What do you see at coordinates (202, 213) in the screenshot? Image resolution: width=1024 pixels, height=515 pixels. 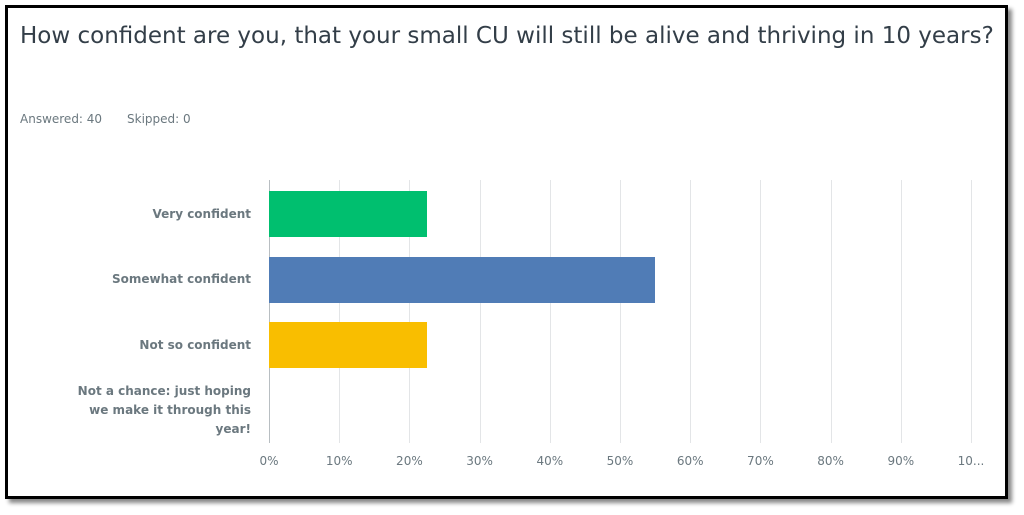 I see `category-label: Very confident` at bounding box center [202, 213].